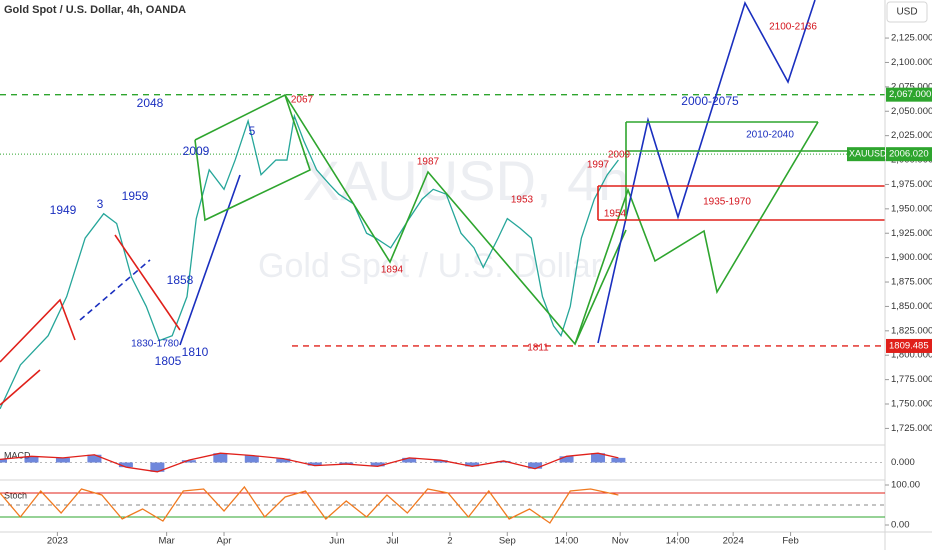 The height and width of the screenshot is (550, 932). What do you see at coordinates (430, 266) in the screenshot?
I see `watermark-name: Gold Spot / U.S. Dollar` at bounding box center [430, 266].